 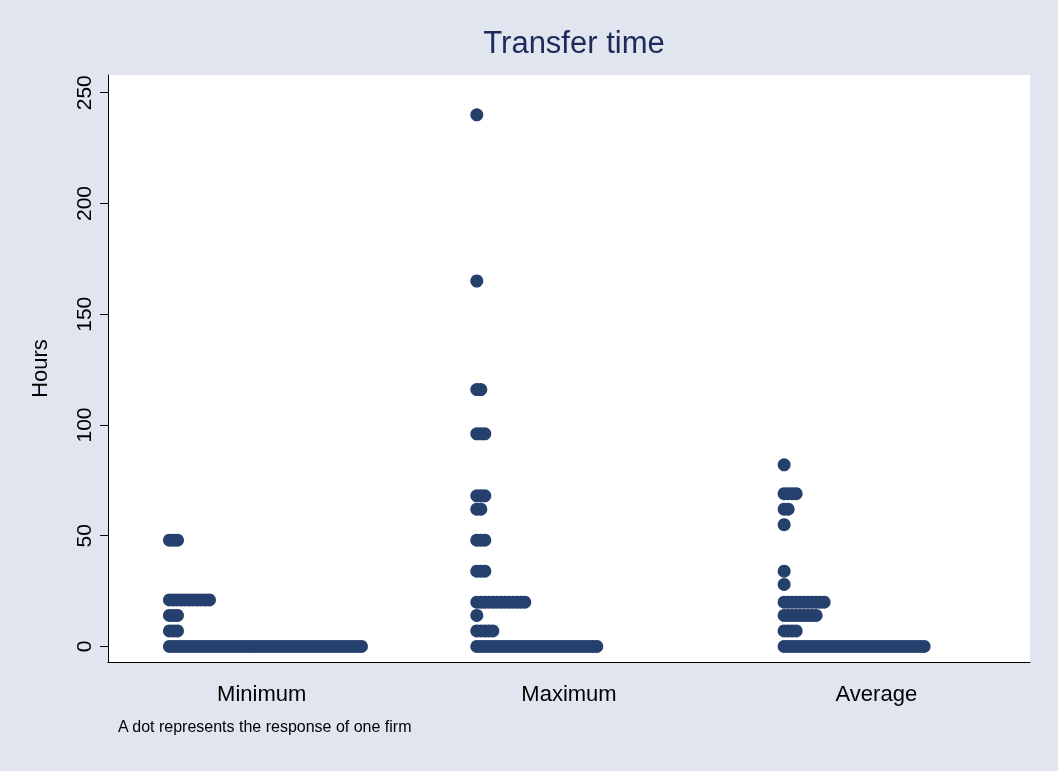 What do you see at coordinates (83, 425) in the screenshot?
I see `y-tick-label: 100` at bounding box center [83, 425].